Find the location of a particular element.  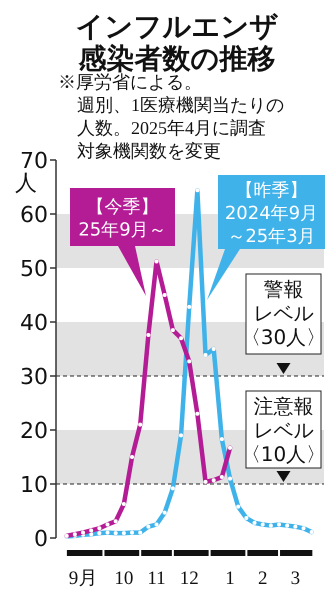

series-label: 【今季】25年9月～ is located at coordinates (122, 218).